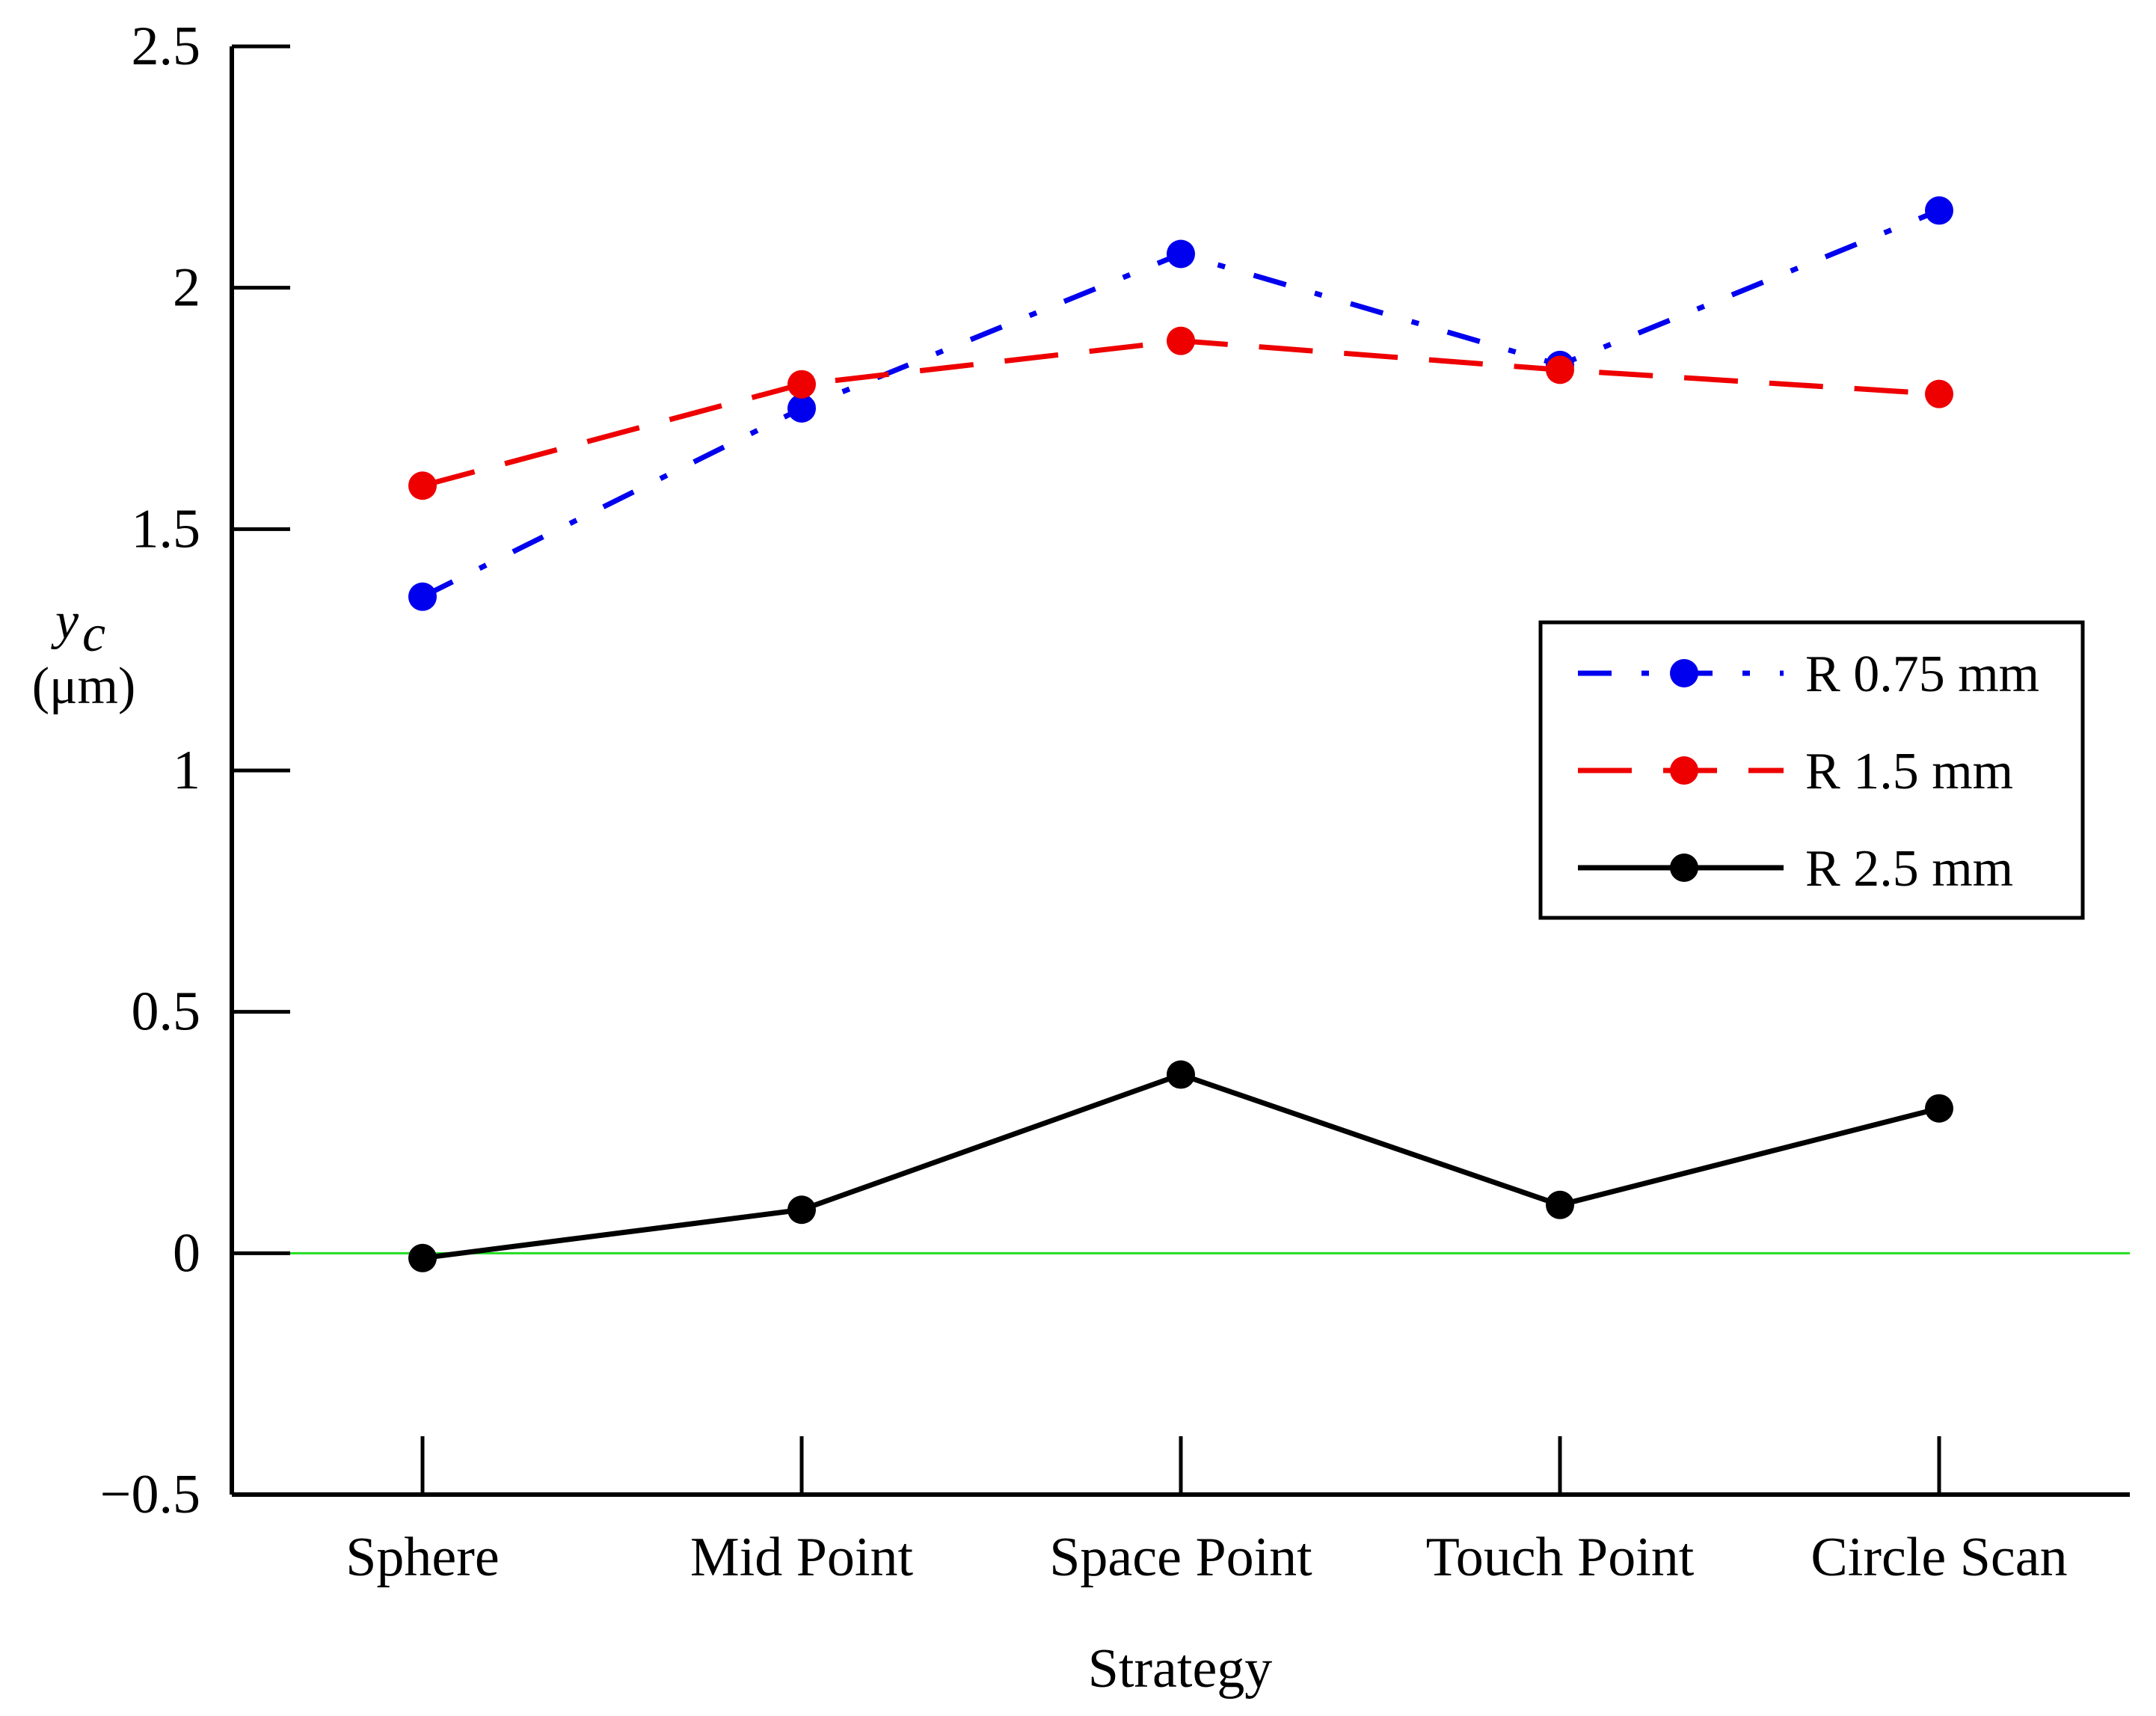 The width and height of the screenshot is (2156, 1716). Describe the element at coordinates (1939, 1557) in the screenshot. I see `x-tick-label: Circle Scan` at that location.